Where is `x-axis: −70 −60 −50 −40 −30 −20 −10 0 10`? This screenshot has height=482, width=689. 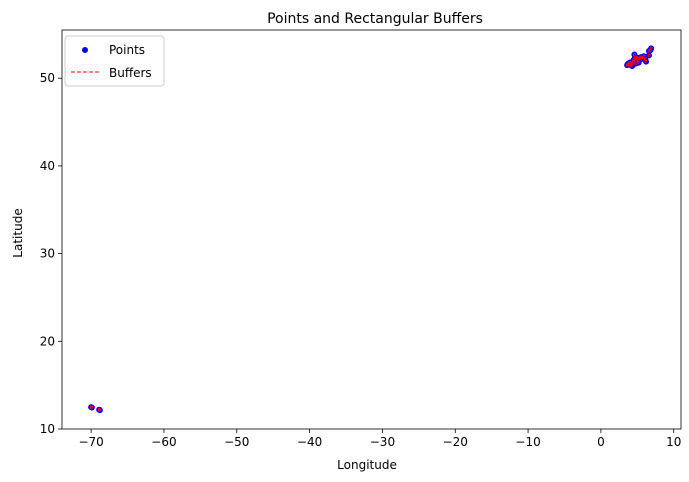
x-axis: −70 −60 −50 −40 −30 −20 −10 0 10 is located at coordinates (379, 439).